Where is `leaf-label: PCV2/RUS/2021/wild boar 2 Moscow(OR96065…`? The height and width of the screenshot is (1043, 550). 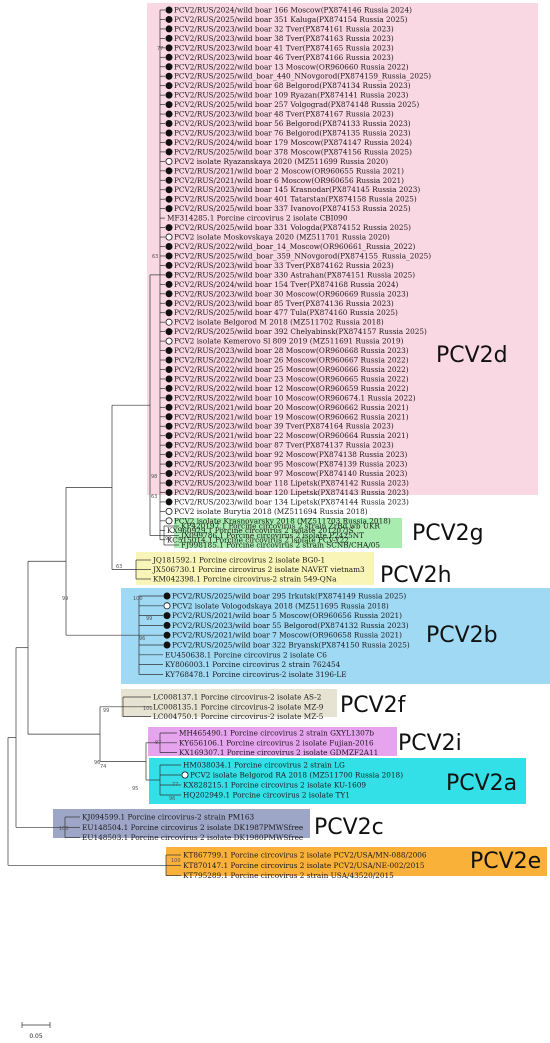
leaf-label: PCV2/RUS/2021/wild boar 2 Moscow(OR96065… is located at coordinates (289, 170).